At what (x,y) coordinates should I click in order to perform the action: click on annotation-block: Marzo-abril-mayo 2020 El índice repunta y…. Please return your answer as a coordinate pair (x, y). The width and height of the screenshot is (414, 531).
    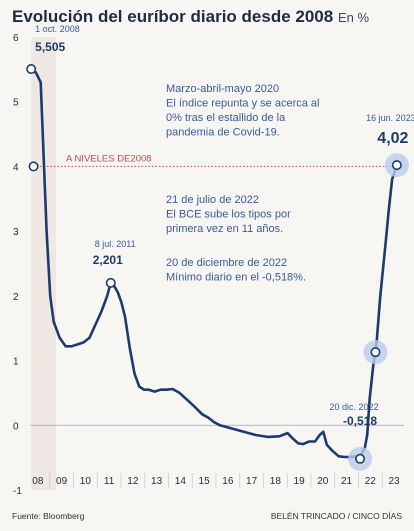
    Looking at the image, I should click on (242, 111).